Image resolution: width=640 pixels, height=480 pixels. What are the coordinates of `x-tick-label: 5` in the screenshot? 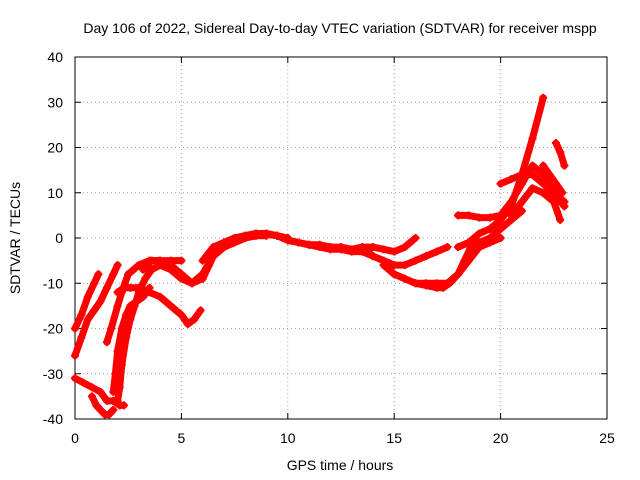 It's located at (182, 438).